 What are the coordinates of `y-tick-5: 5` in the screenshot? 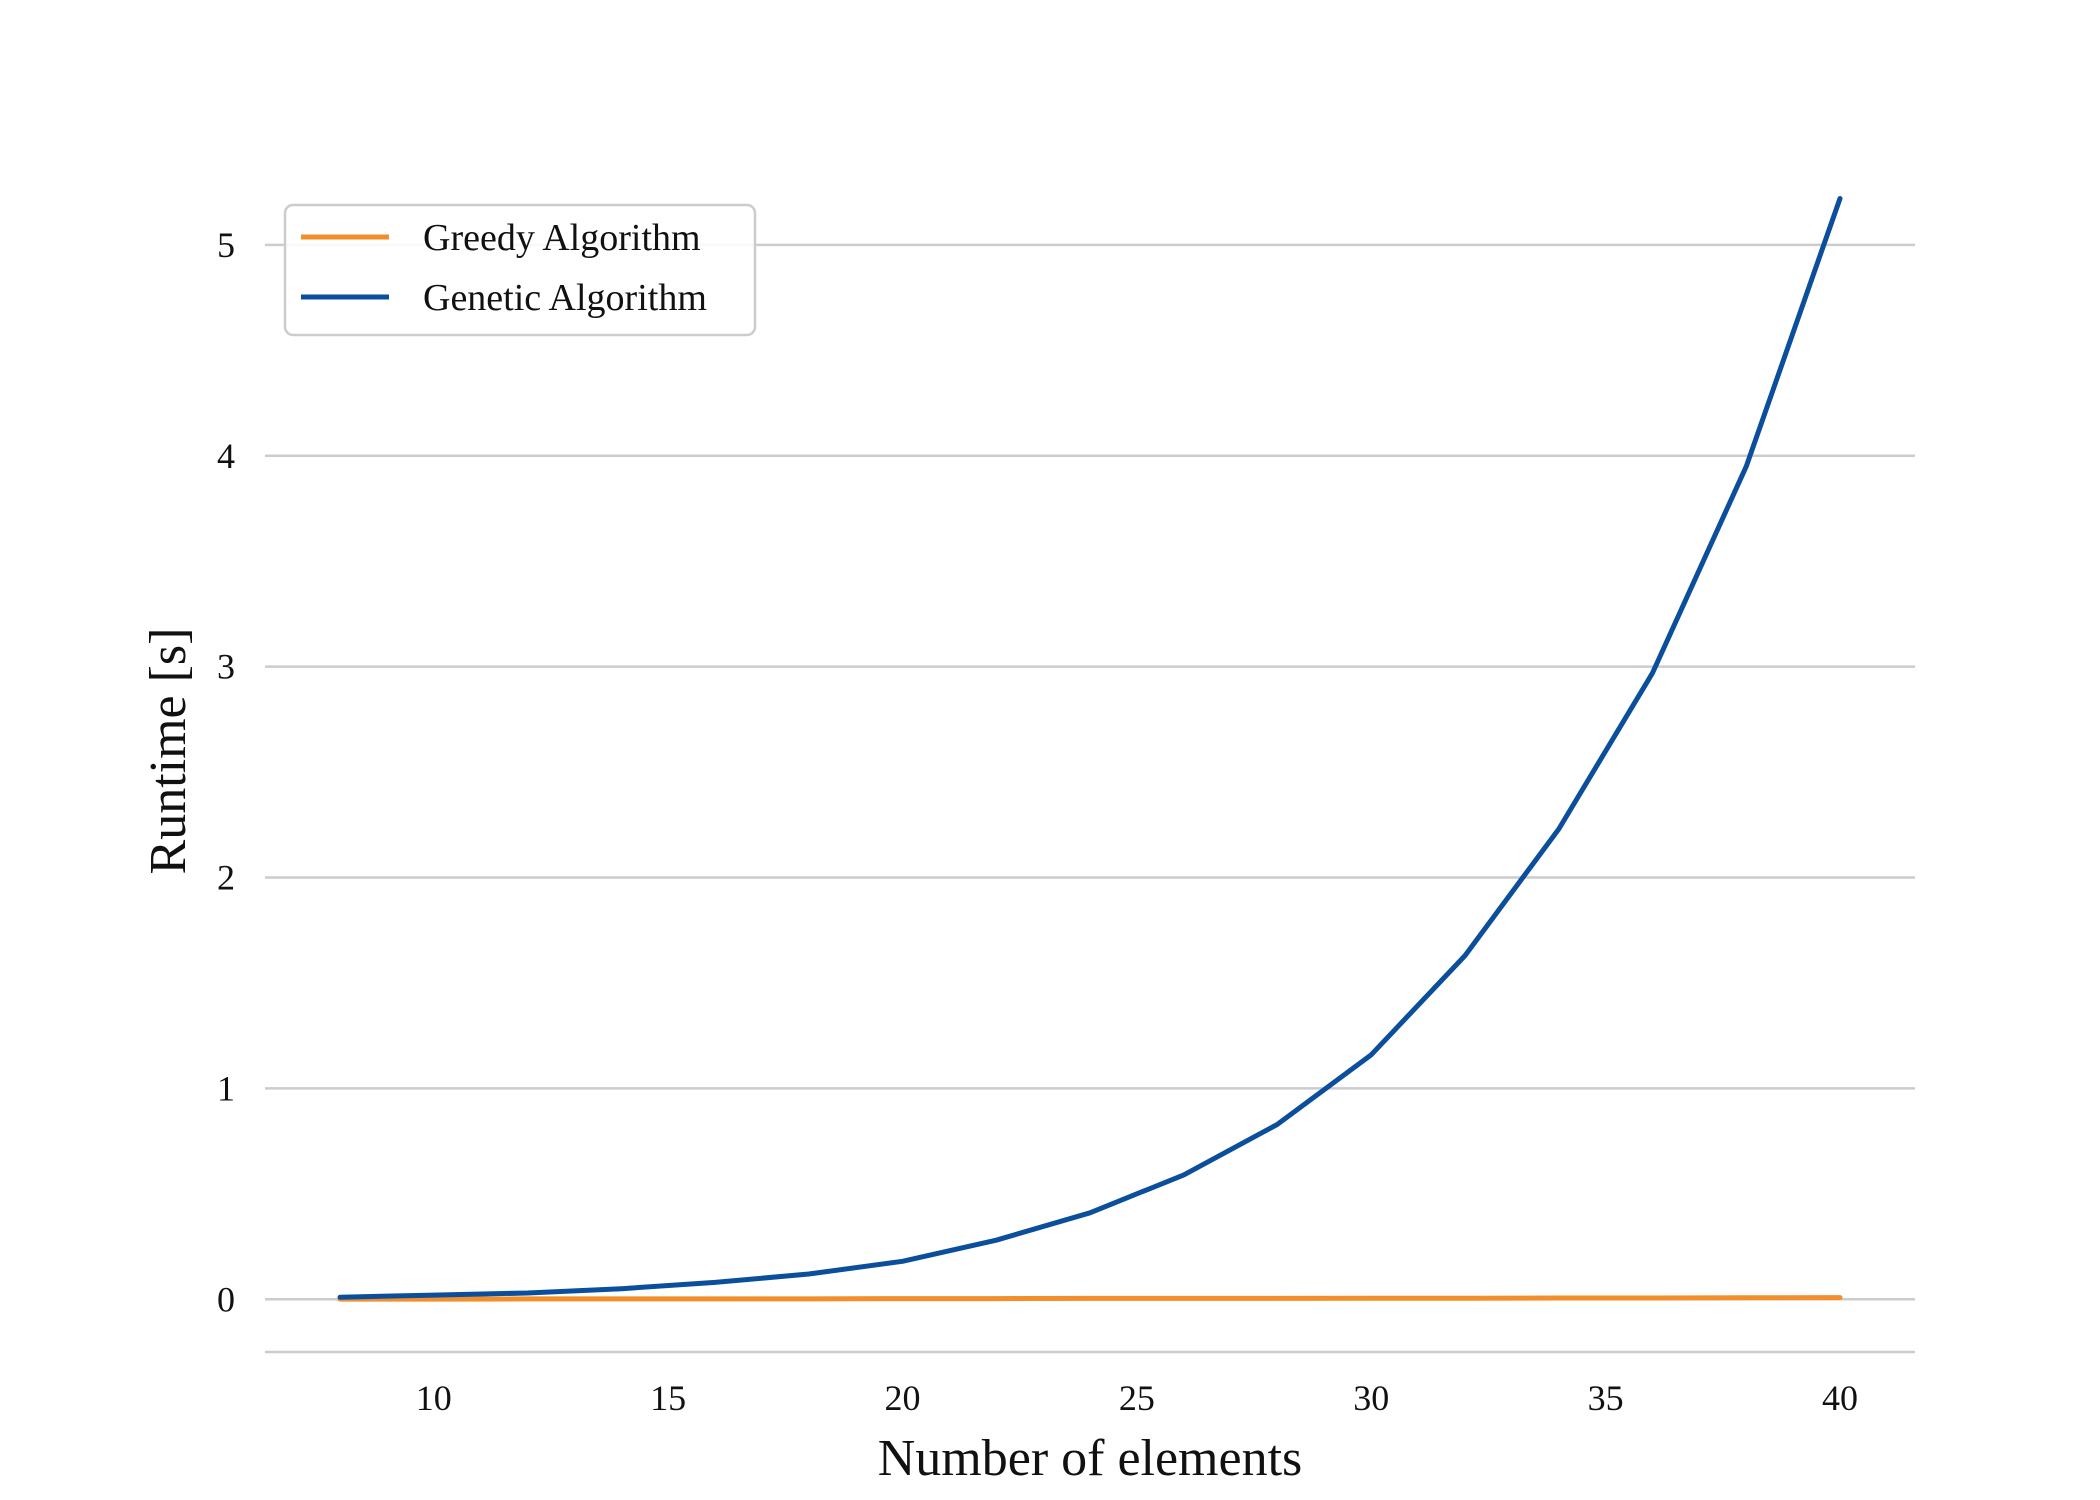 It's located at (226, 245).